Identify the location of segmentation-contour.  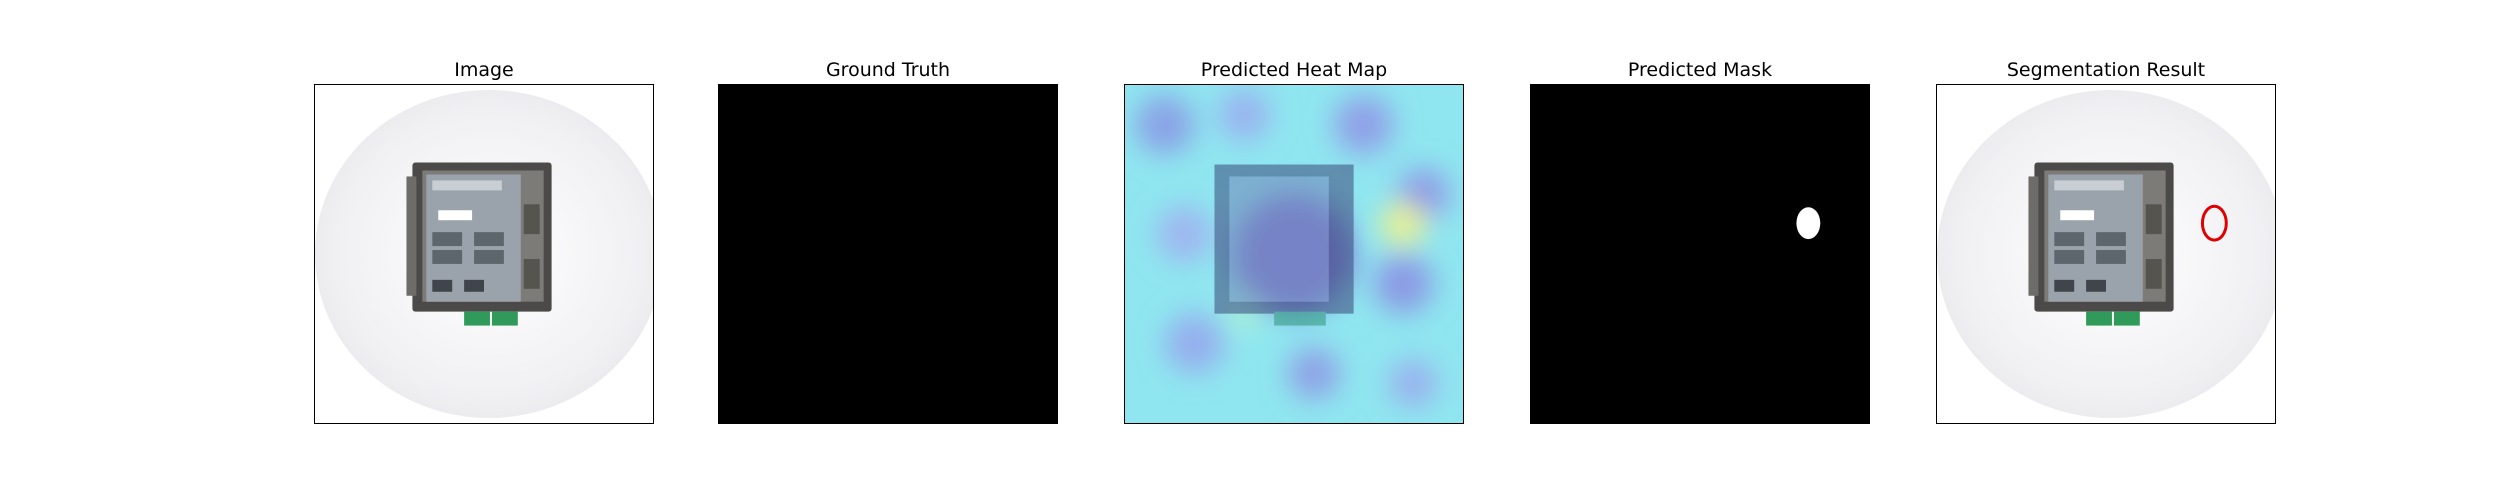
(2214, 223).